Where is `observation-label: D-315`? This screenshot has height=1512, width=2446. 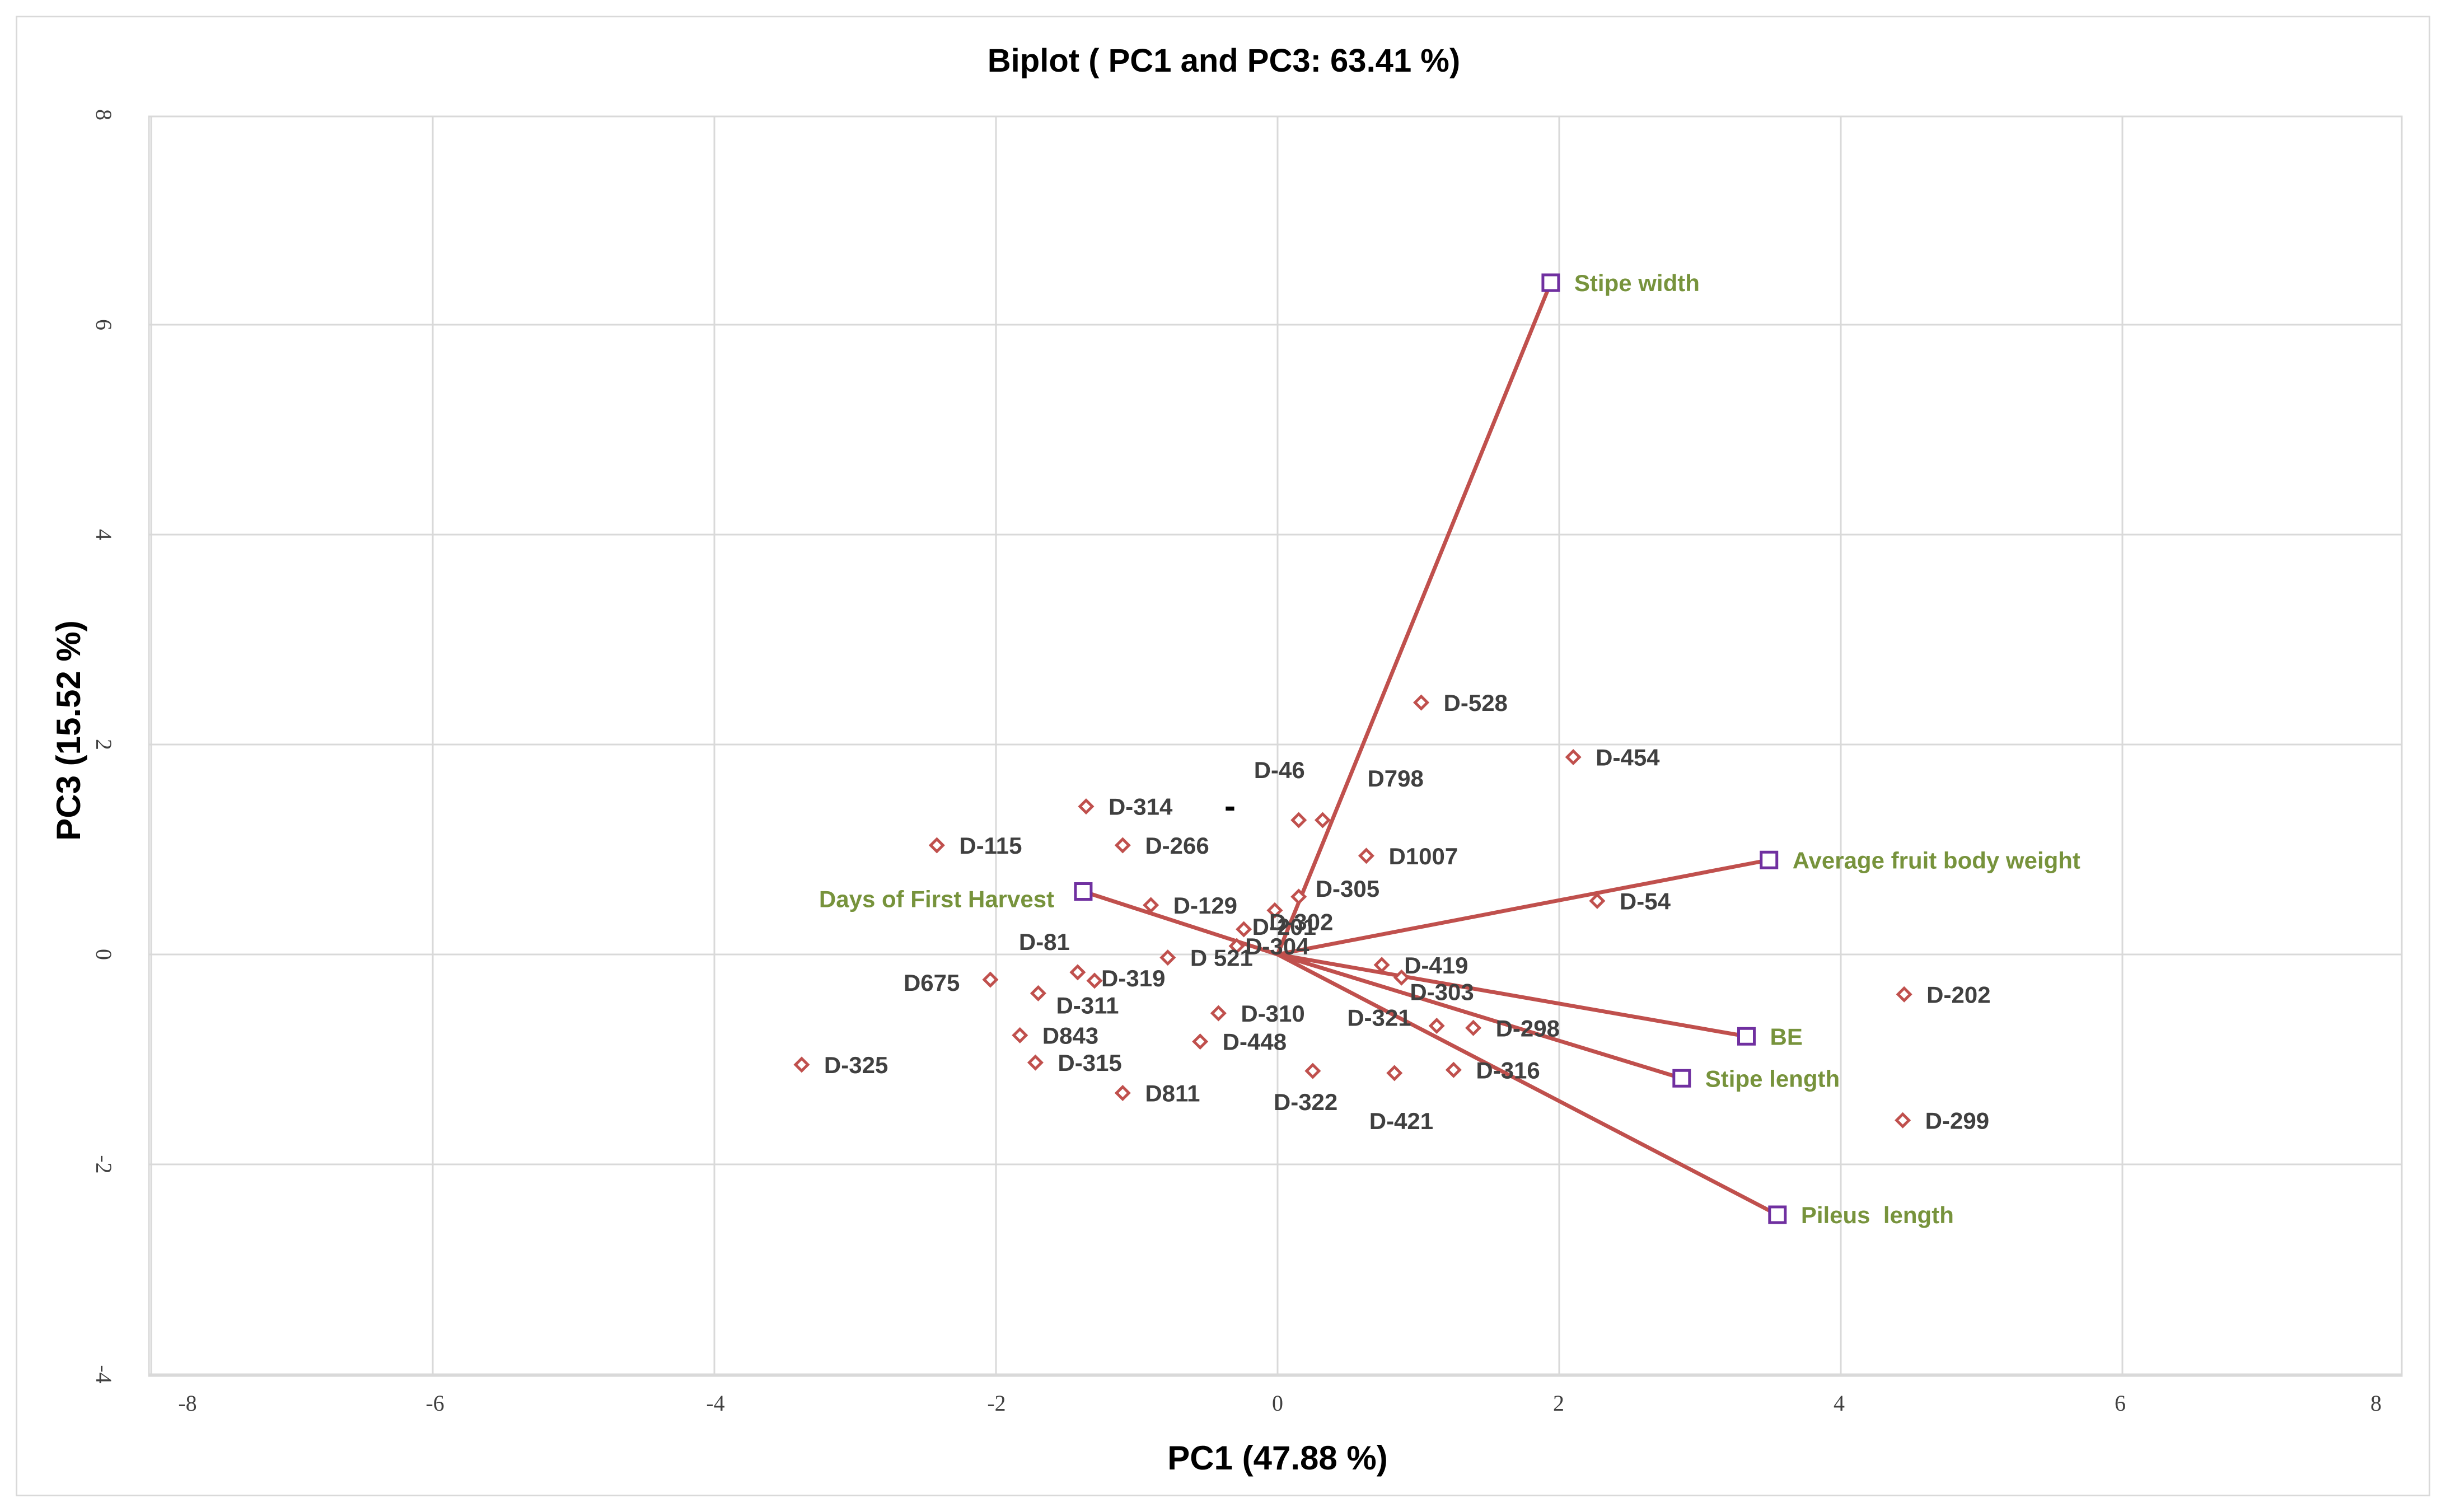 observation-label: D-315 is located at coordinates (1089, 1063).